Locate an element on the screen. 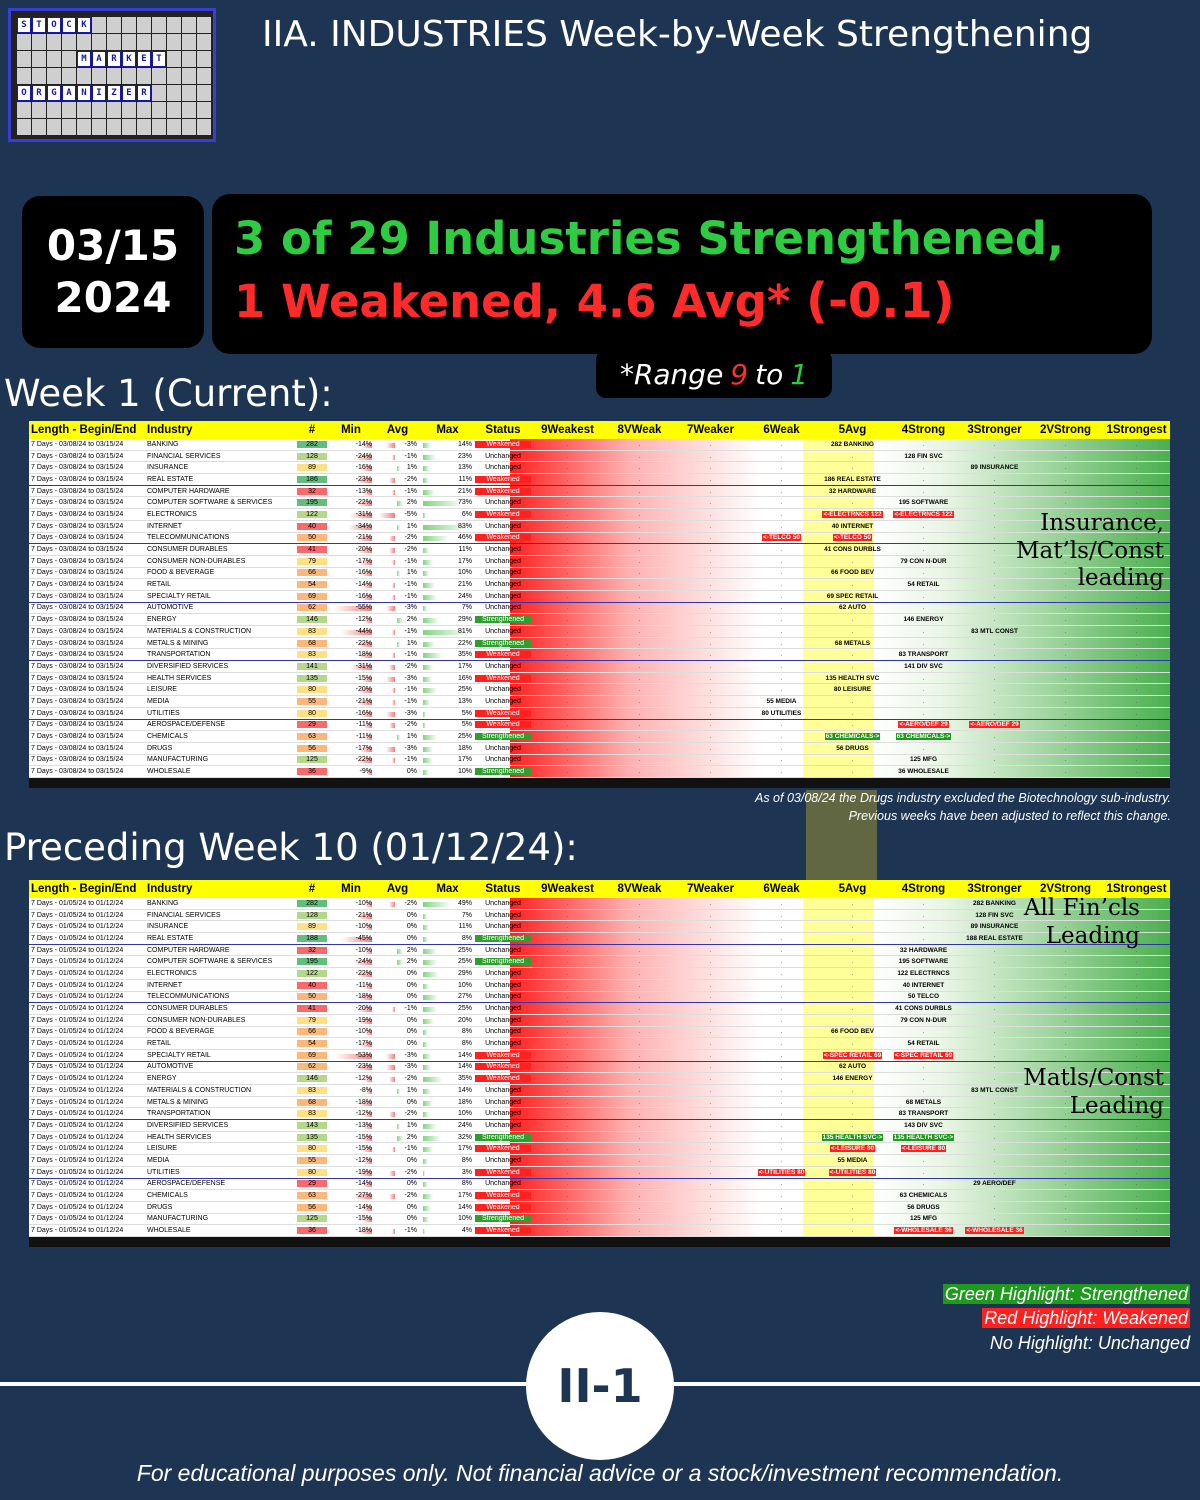  max-value: 49% is located at coordinates (464, 903).